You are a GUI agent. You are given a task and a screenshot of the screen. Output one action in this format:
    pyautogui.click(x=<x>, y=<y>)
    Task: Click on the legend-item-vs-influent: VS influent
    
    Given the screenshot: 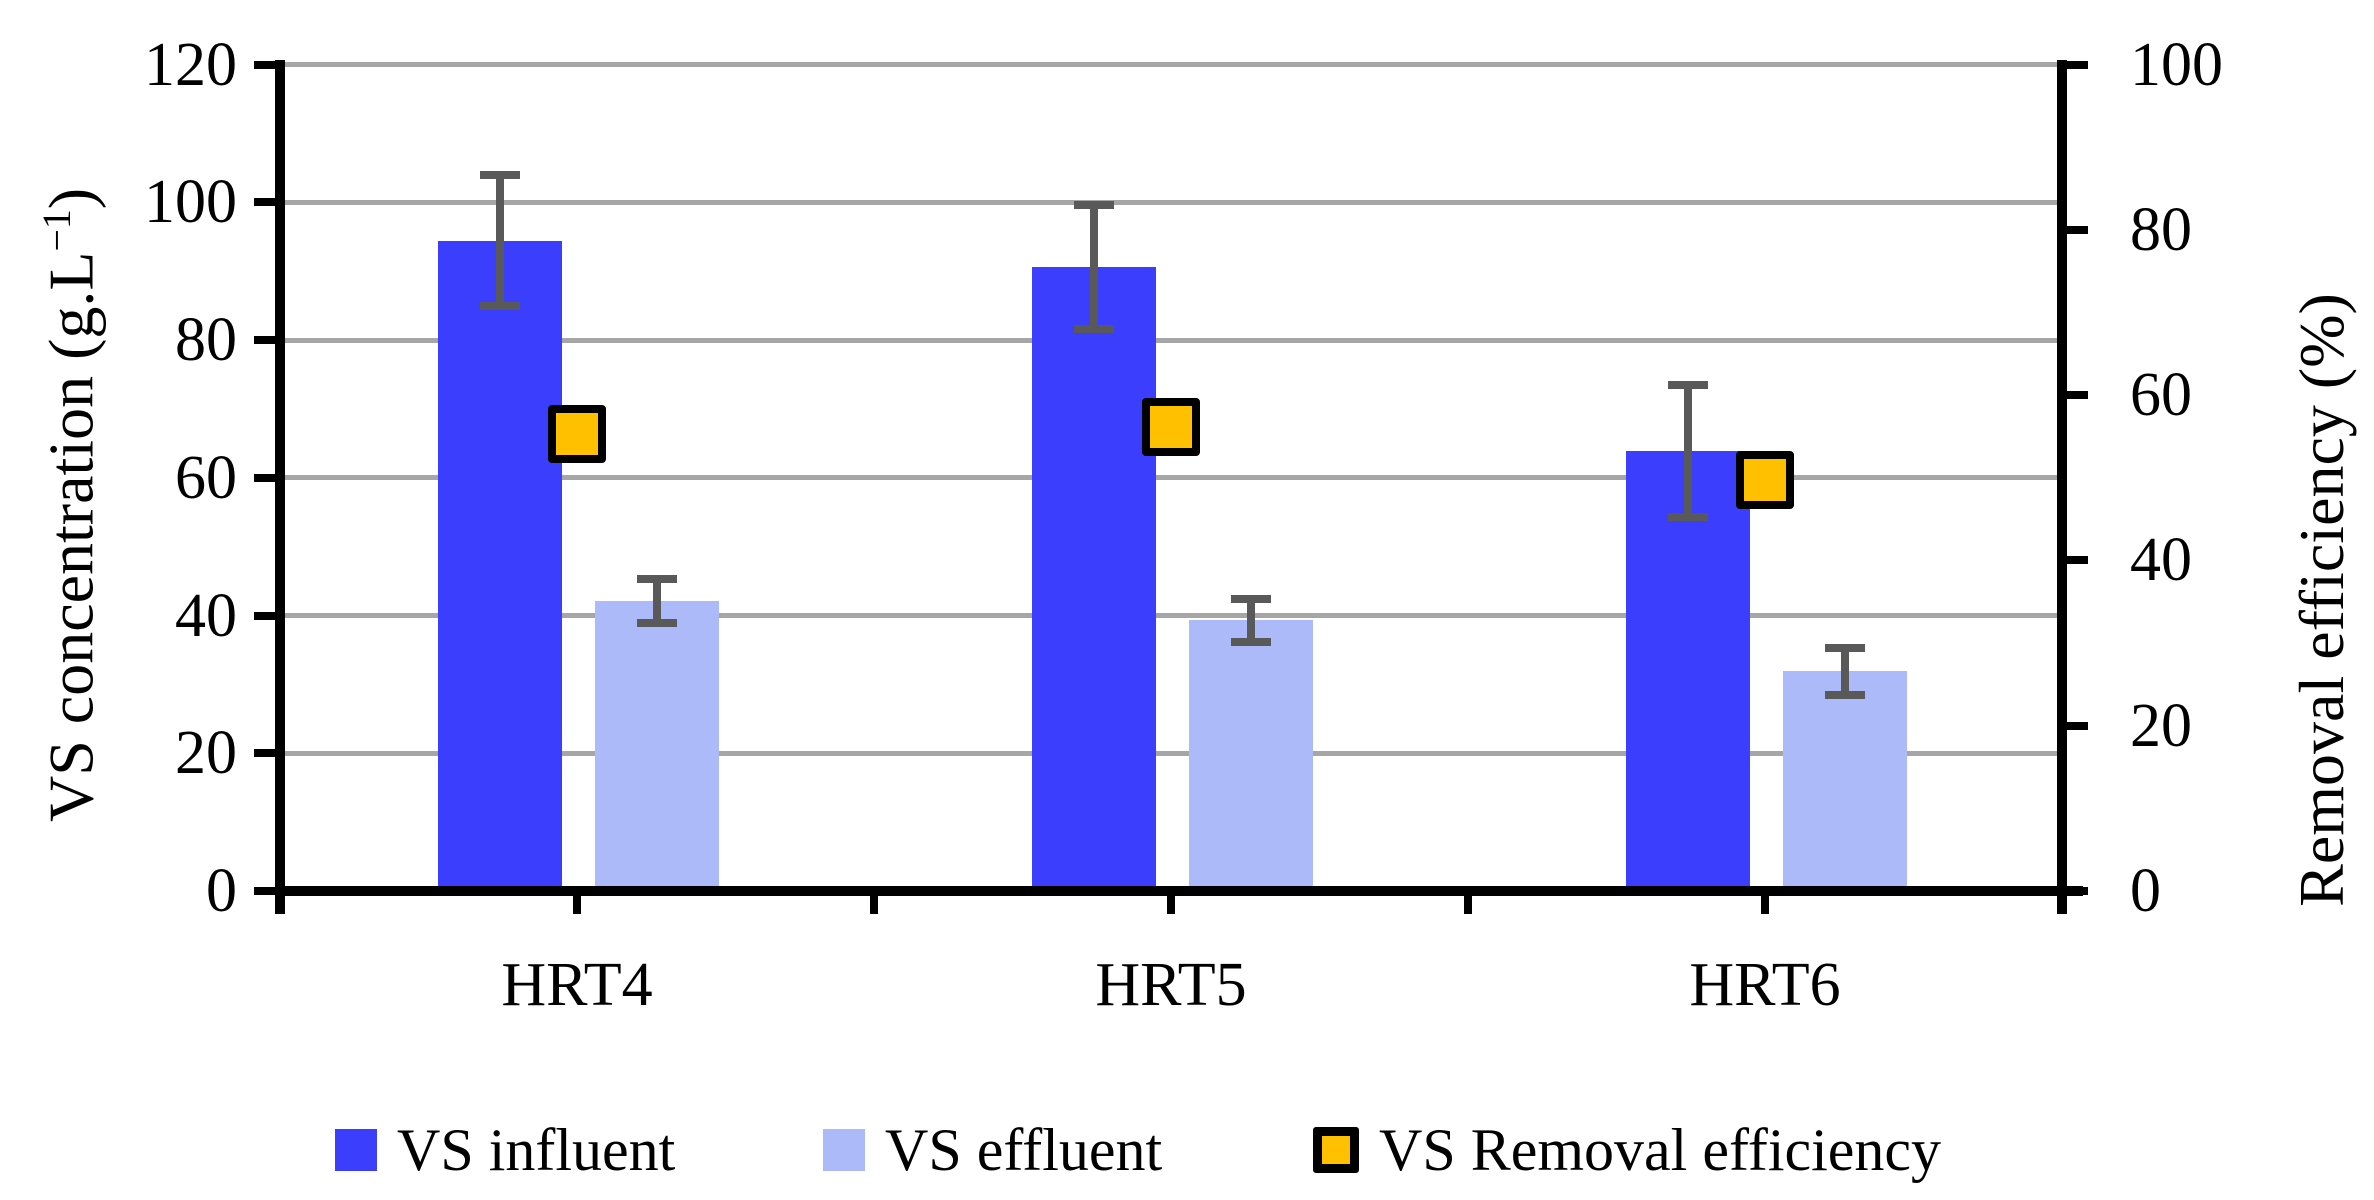 What is the action you would take?
    pyautogui.click(x=505, y=1150)
    